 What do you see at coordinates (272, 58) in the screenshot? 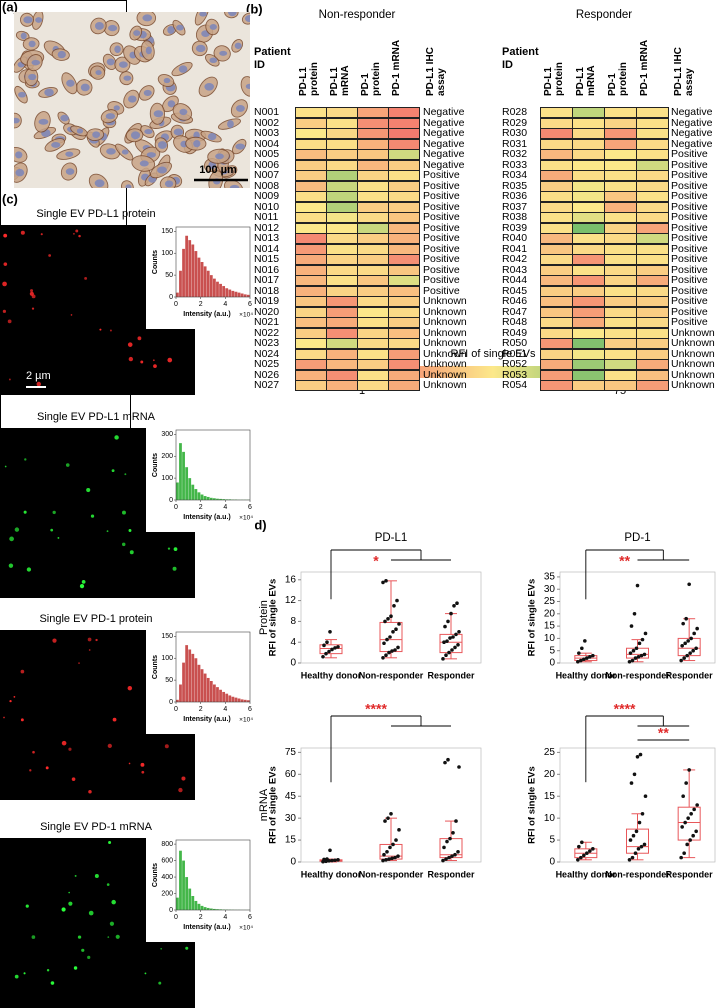
I see `row-header: Patient ID` at bounding box center [272, 58].